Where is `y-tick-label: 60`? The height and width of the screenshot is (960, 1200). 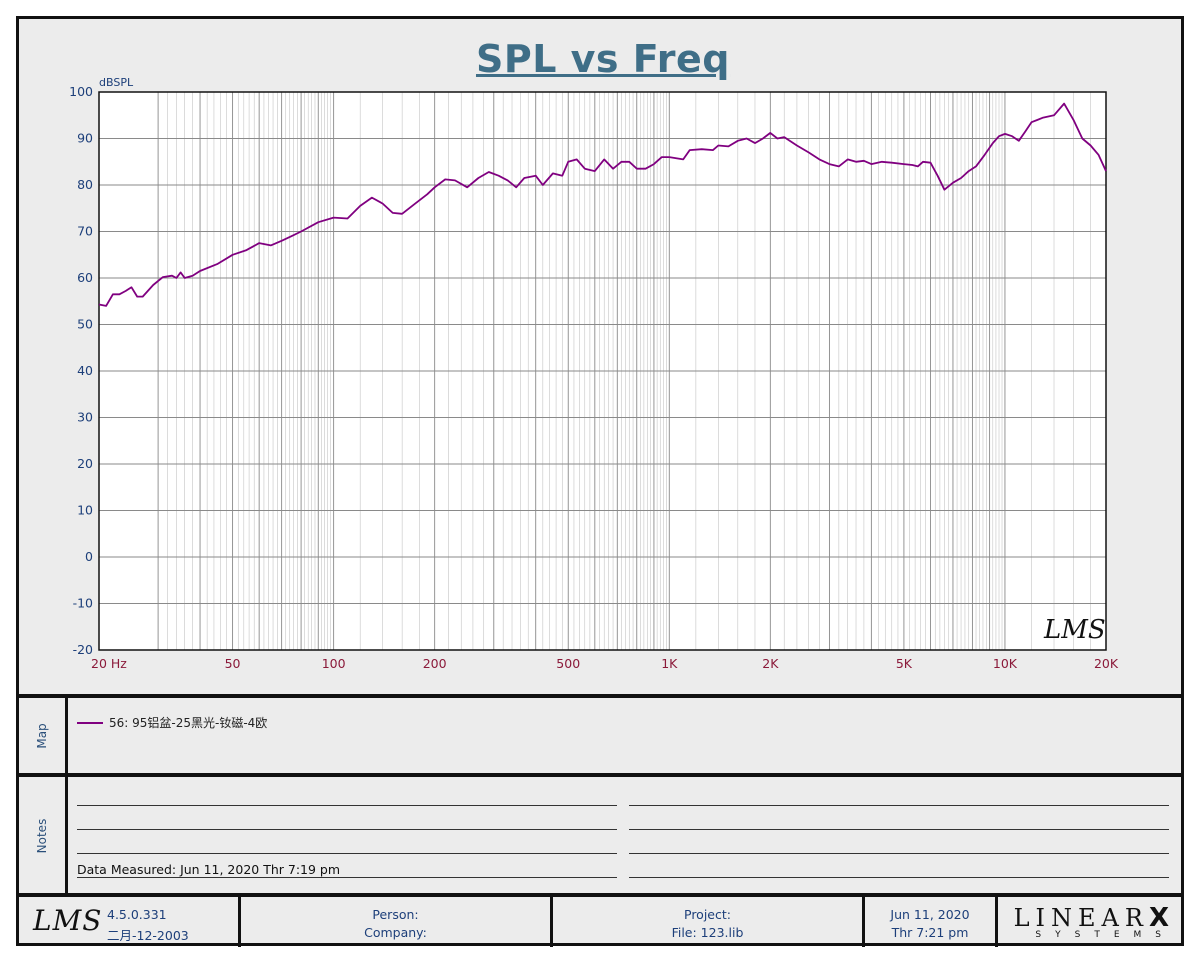 y-tick-label: 60 is located at coordinates (85, 277).